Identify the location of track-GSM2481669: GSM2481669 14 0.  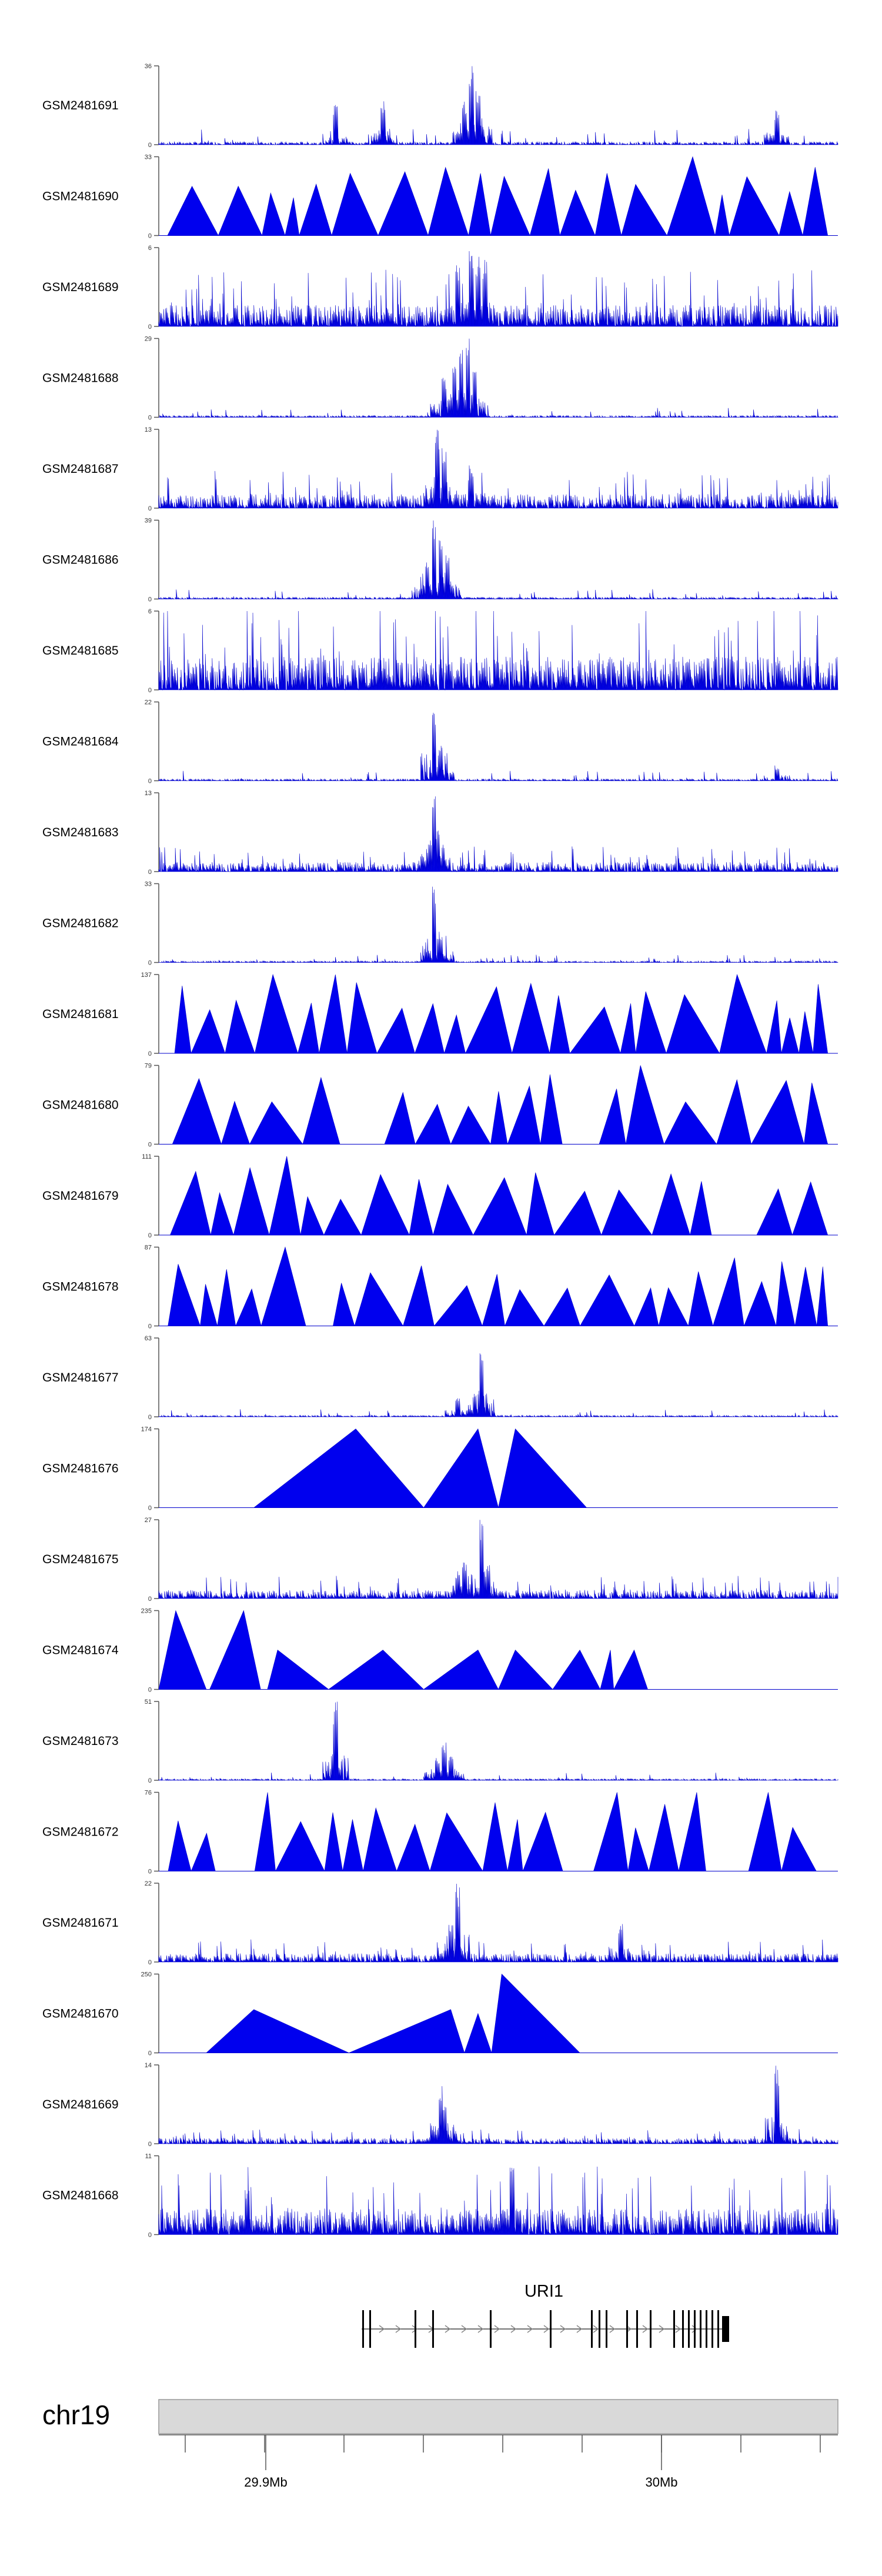
(440, 2105).